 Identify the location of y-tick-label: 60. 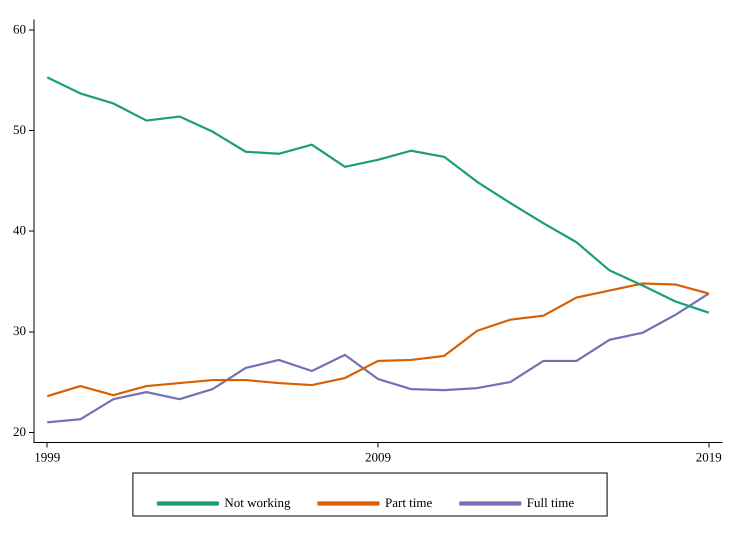
(19, 28).